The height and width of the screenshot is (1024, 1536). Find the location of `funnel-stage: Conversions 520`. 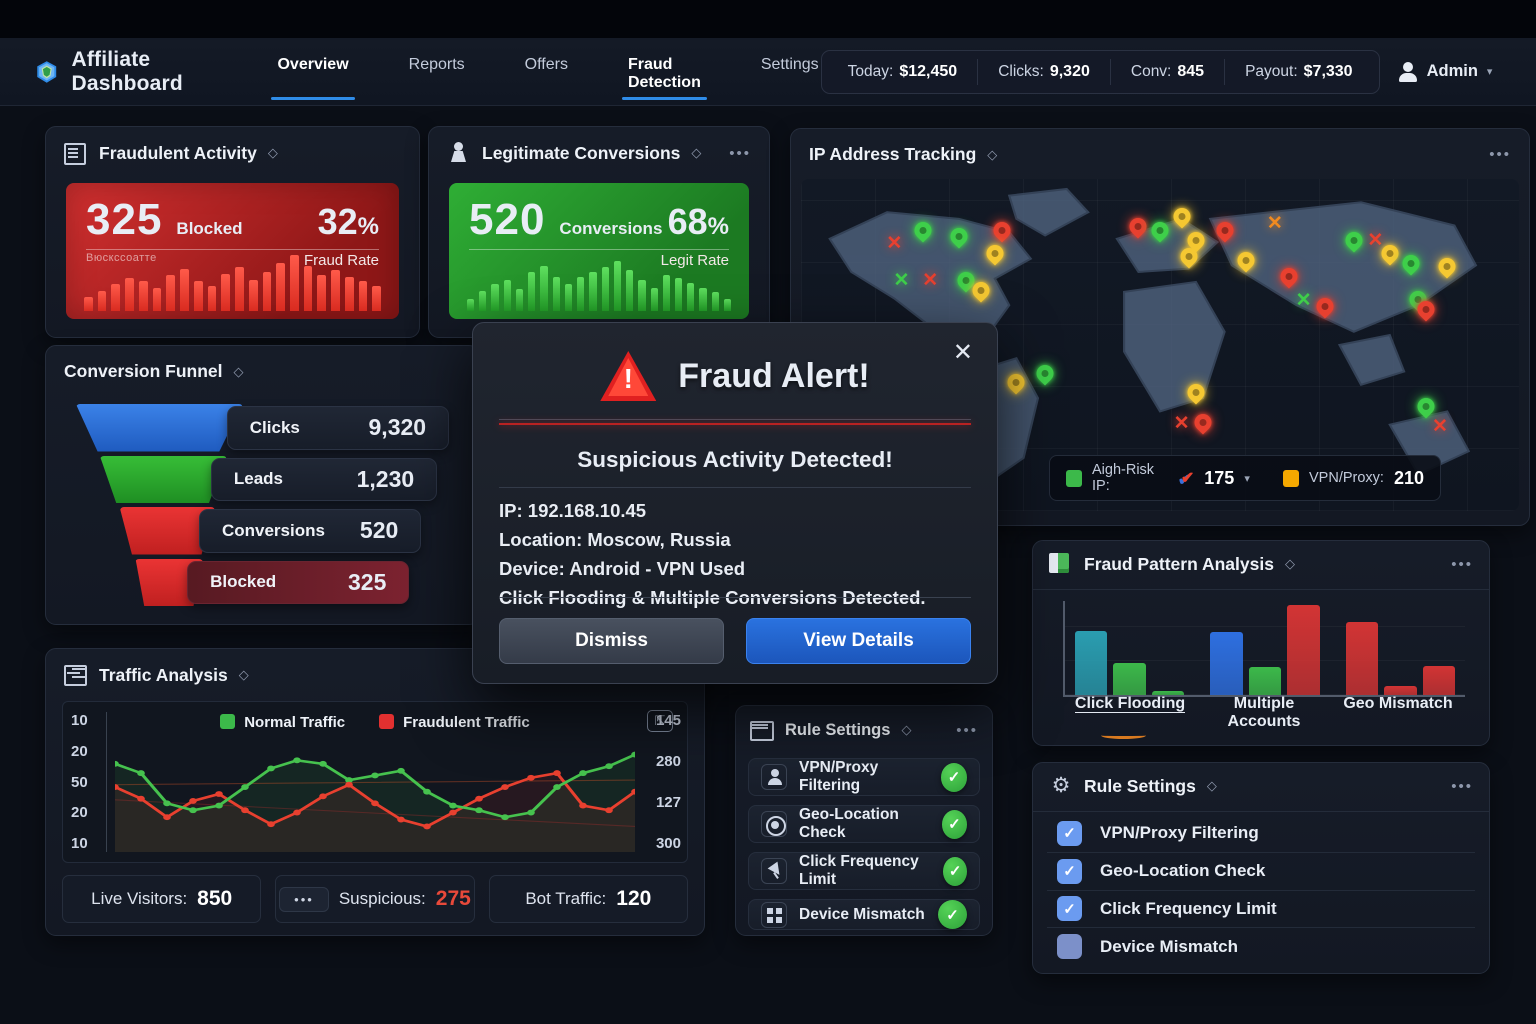

funnel-stage: Conversions 520 is located at coordinates (262, 531).